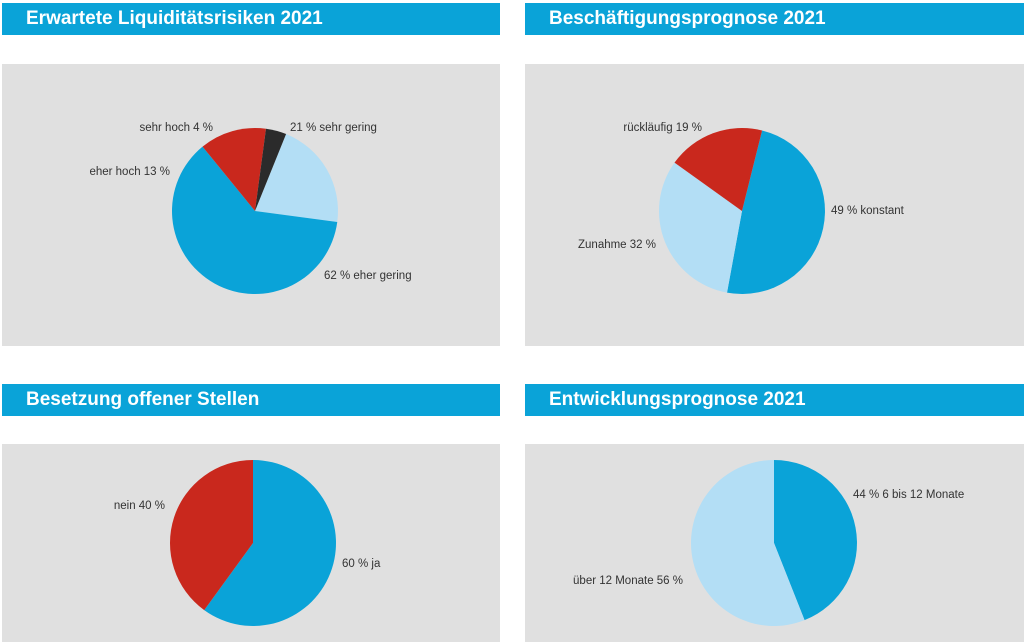 The width and height of the screenshot is (1024, 642). I want to click on chart-panel-offene-stellen: 60 % ja nein 40 %, so click(251, 543).